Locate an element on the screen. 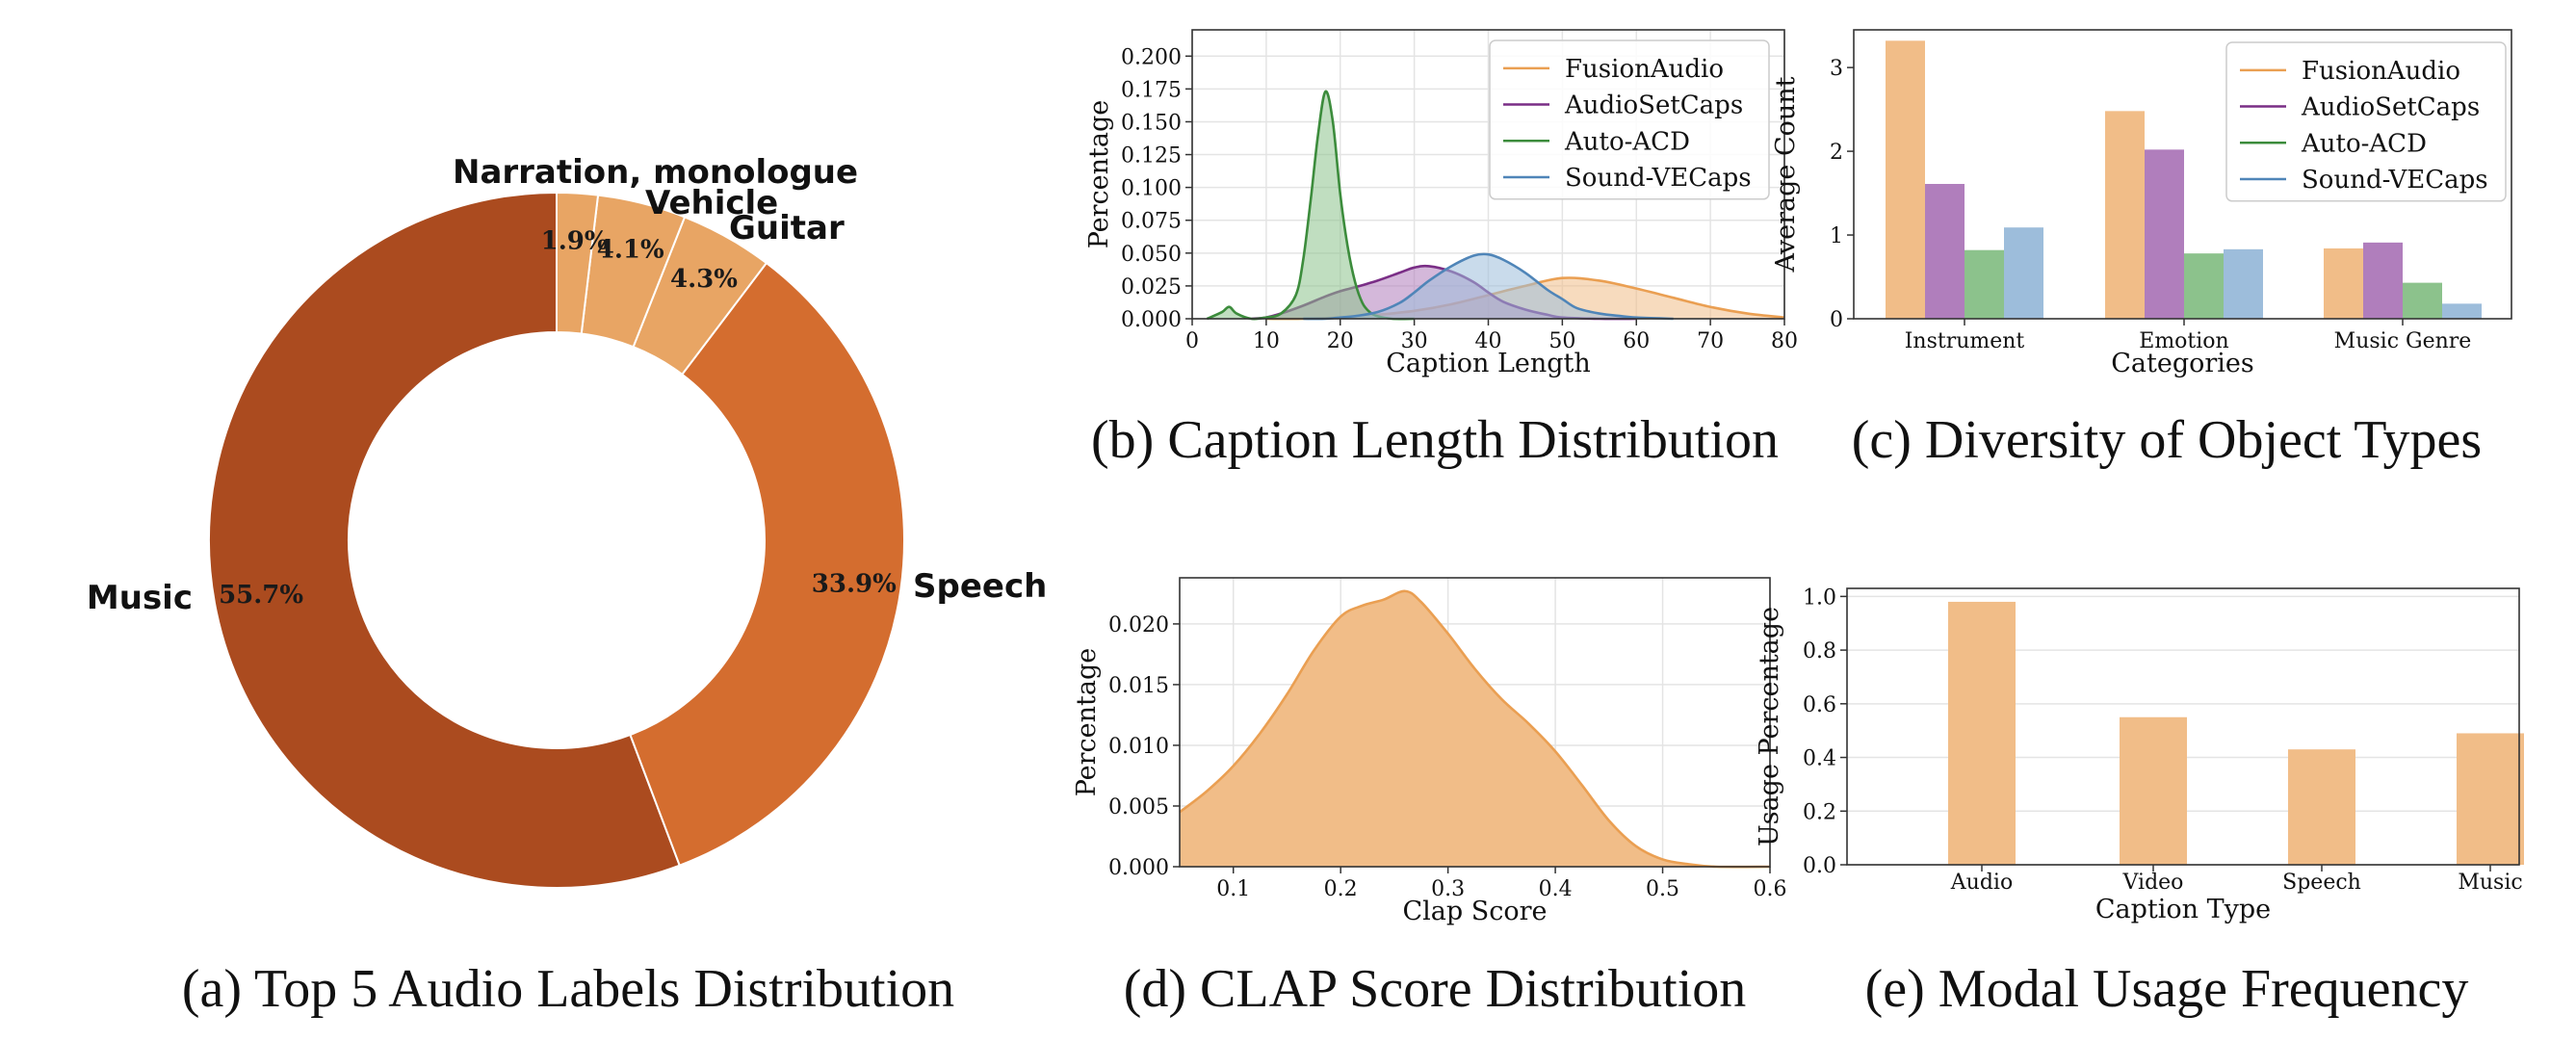 This screenshot has height=1041, width=2576. y-tick-label: 0.075 is located at coordinates (1151, 222).